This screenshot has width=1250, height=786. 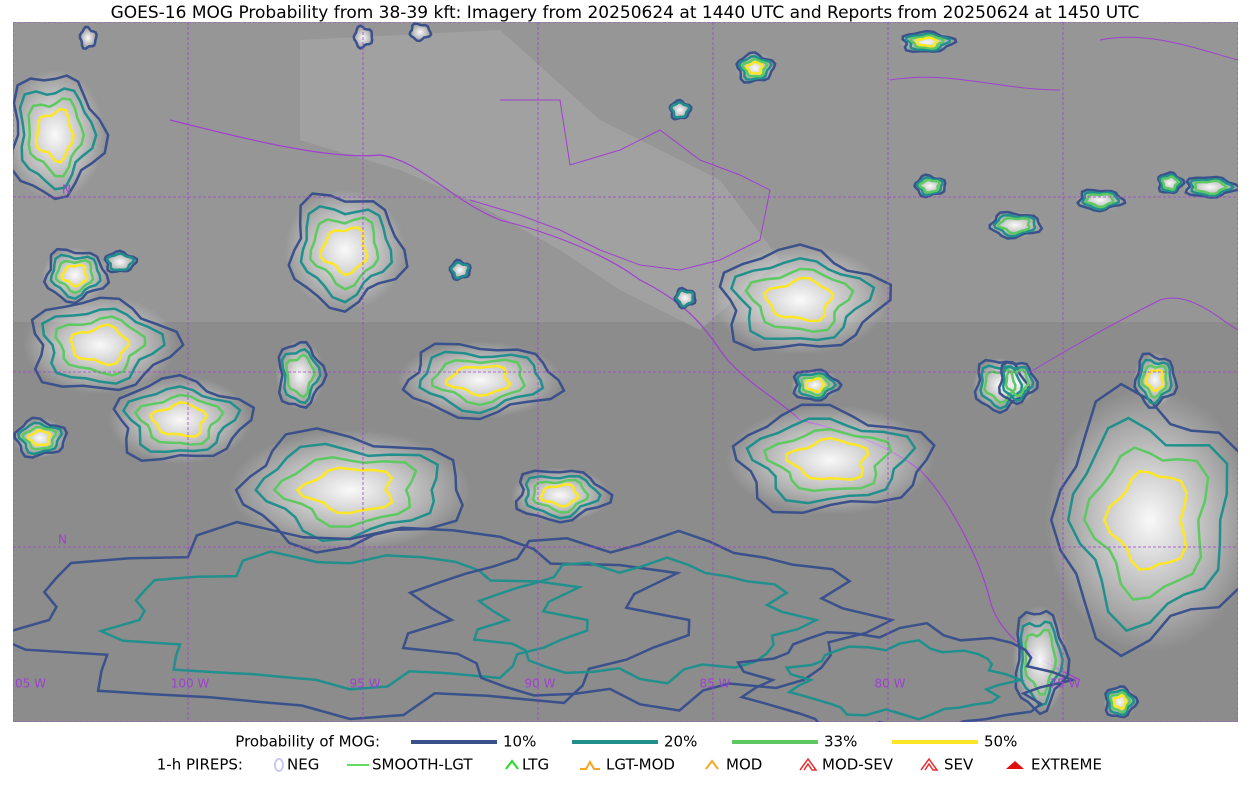 What do you see at coordinates (30, 684) in the screenshot?
I see `longitude-label: 05 W` at bounding box center [30, 684].